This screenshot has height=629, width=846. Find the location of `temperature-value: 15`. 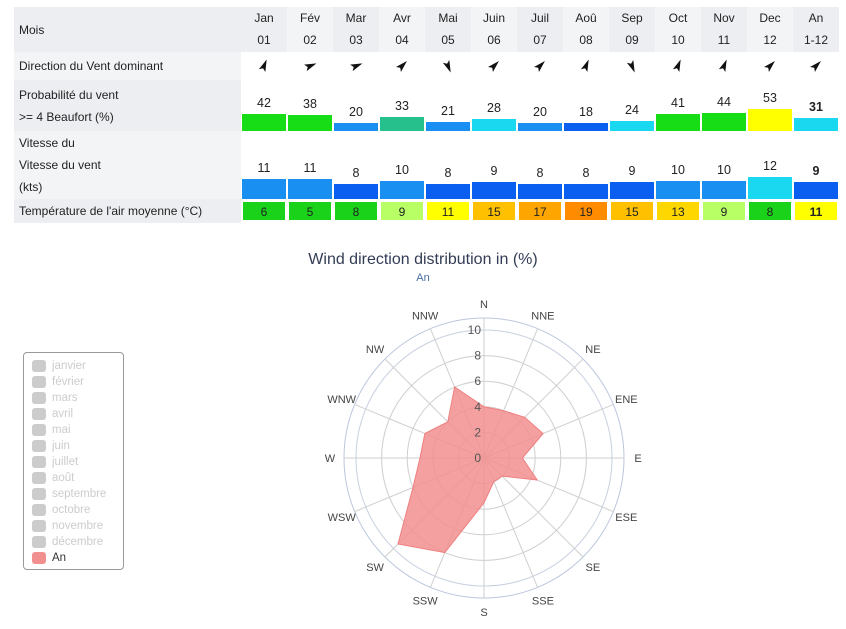

temperature-value: 15 is located at coordinates (494, 211).